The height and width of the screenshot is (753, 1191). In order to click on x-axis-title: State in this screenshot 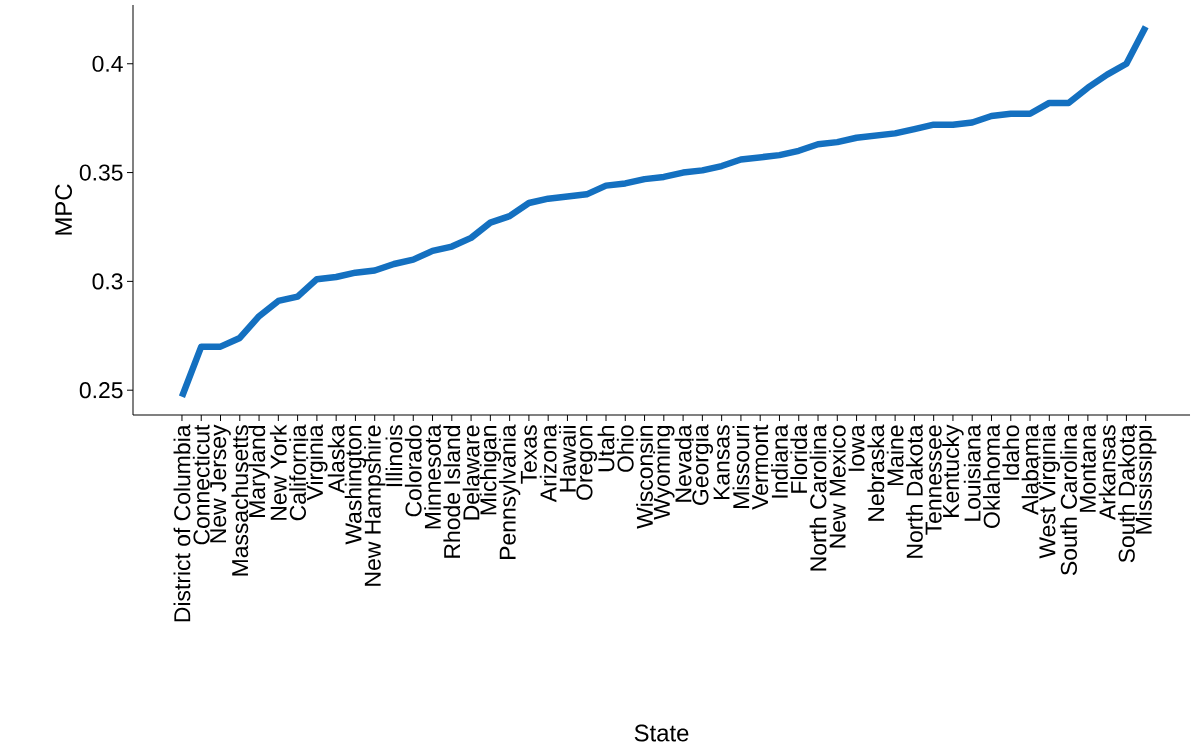, I will do `click(661, 733)`.